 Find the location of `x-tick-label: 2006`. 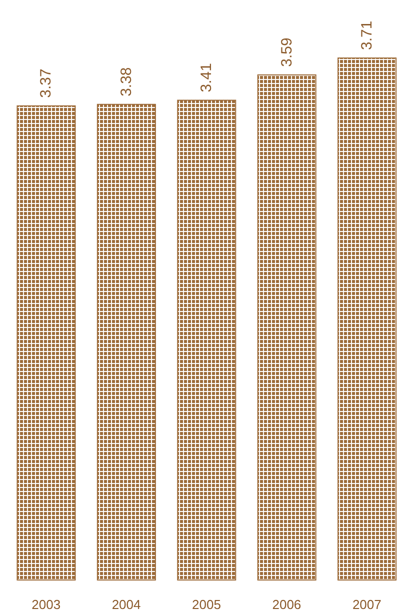

x-tick-label: 2006 is located at coordinates (287, 604).